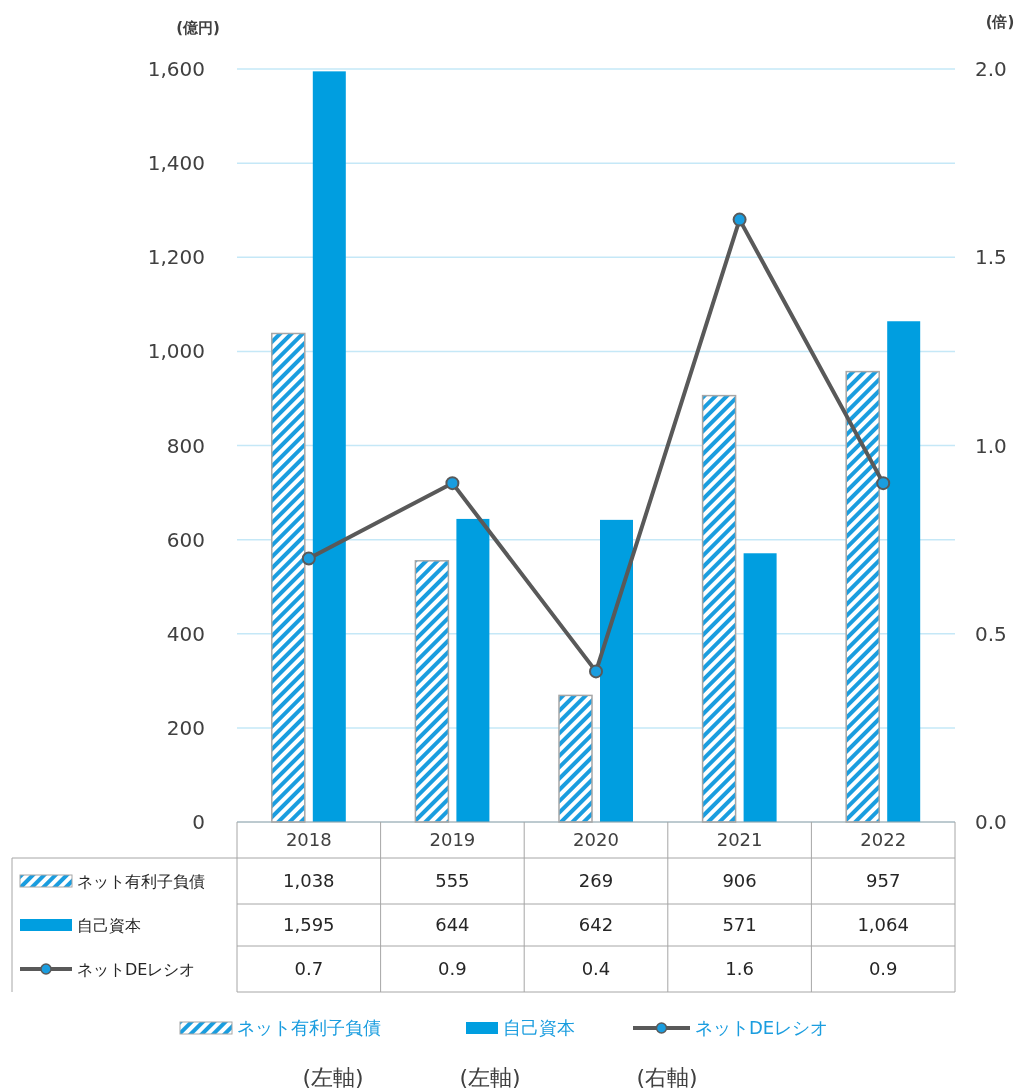  What do you see at coordinates (185, 445) in the screenshot?
I see `y-tick-label: 800` at bounding box center [185, 445].